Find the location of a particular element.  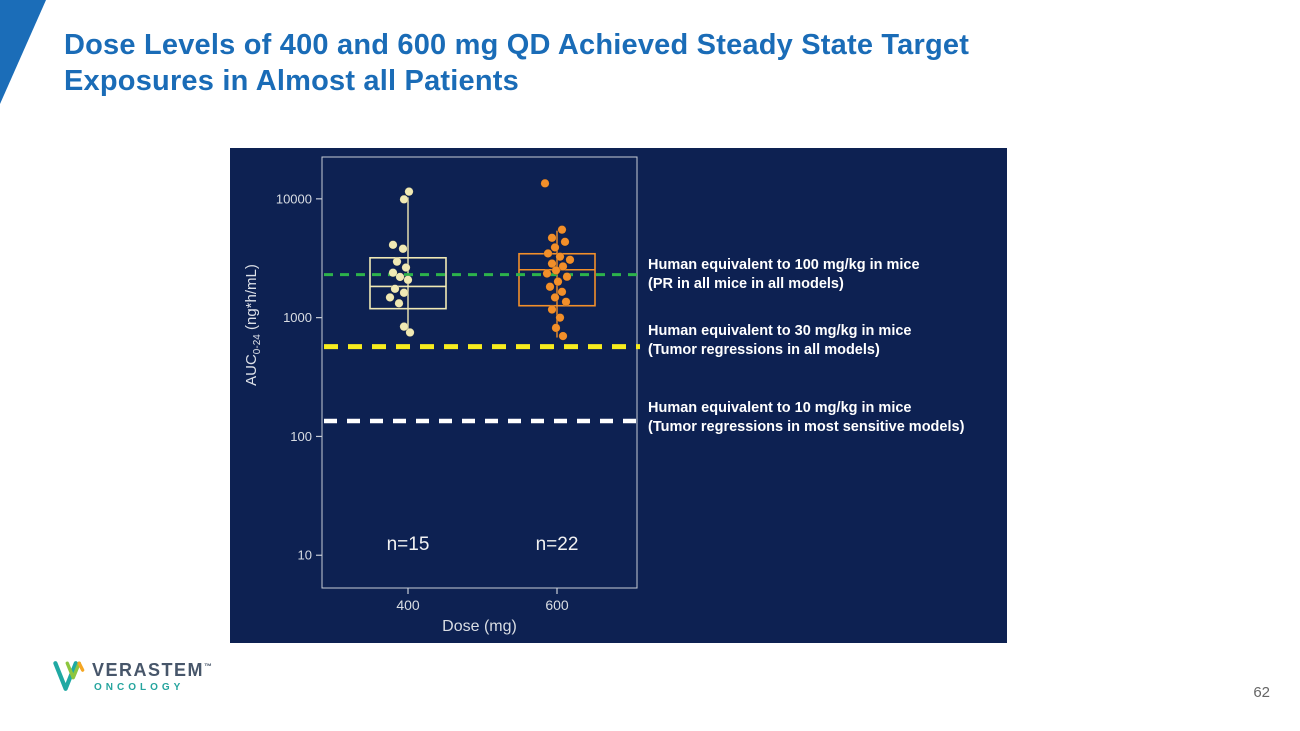

svg-text: 400 is located at coordinates (408, 605).